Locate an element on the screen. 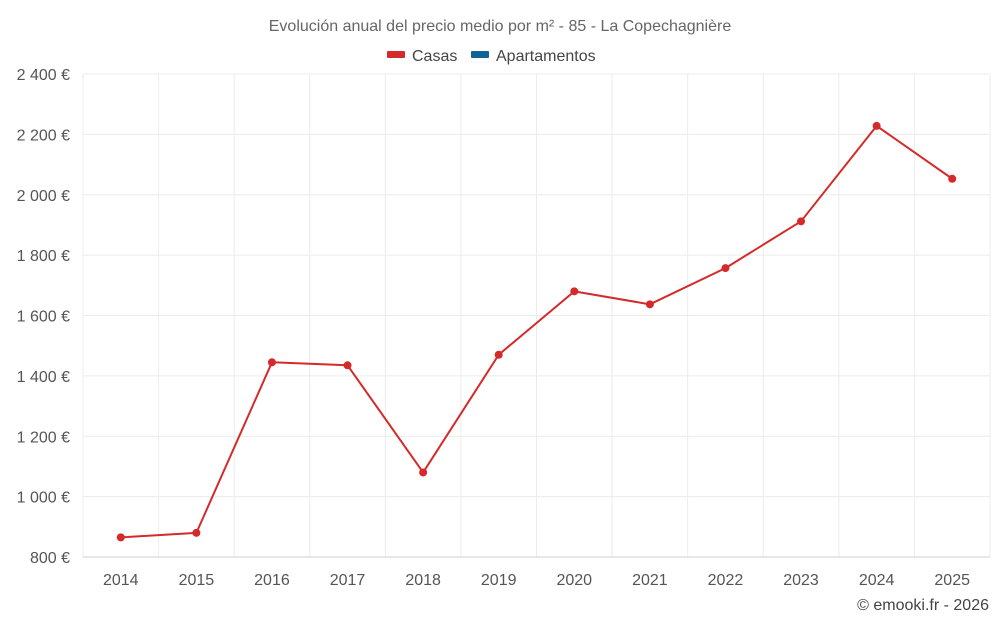 This screenshot has width=1000, height=625. credit-text: © emooki.fr - 2026 is located at coordinates (923, 605).